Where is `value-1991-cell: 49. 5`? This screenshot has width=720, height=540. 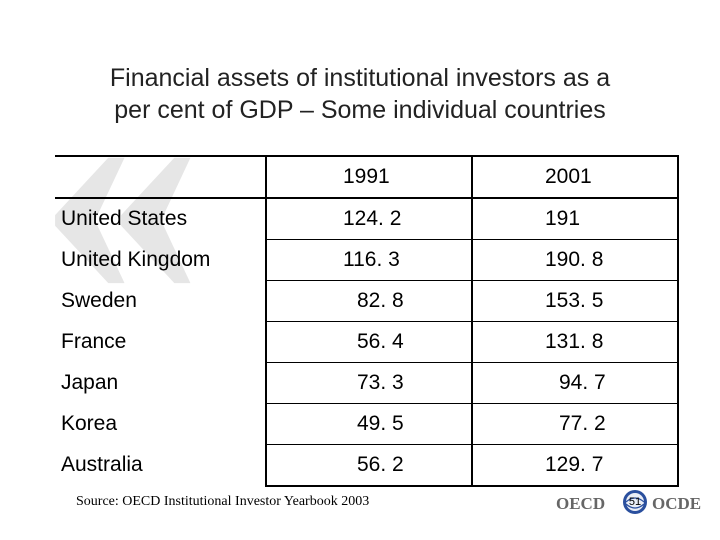
value-1991-cell: 49. 5 is located at coordinates (369, 424).